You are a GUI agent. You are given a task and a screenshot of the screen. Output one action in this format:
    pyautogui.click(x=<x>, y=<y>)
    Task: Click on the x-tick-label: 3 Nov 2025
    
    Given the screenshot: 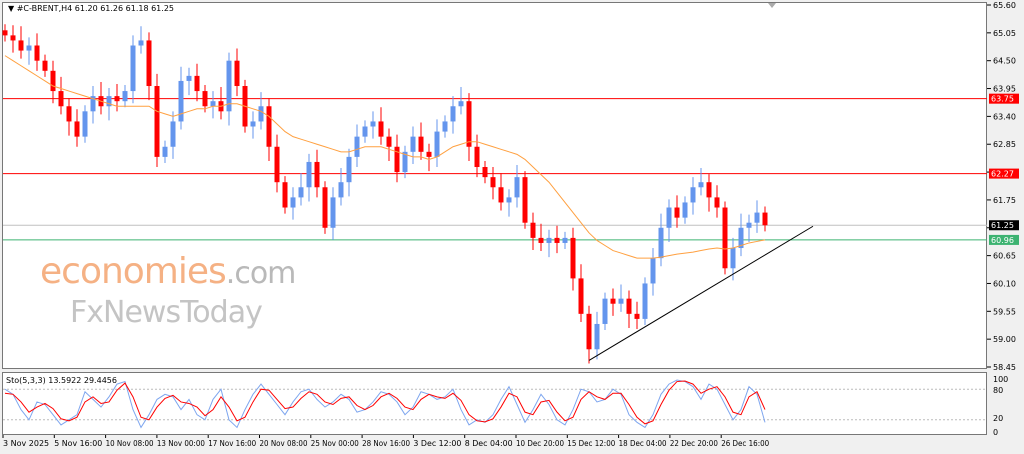 What is the action you would take?
    pyautogui.click(x=26, y=443)
    